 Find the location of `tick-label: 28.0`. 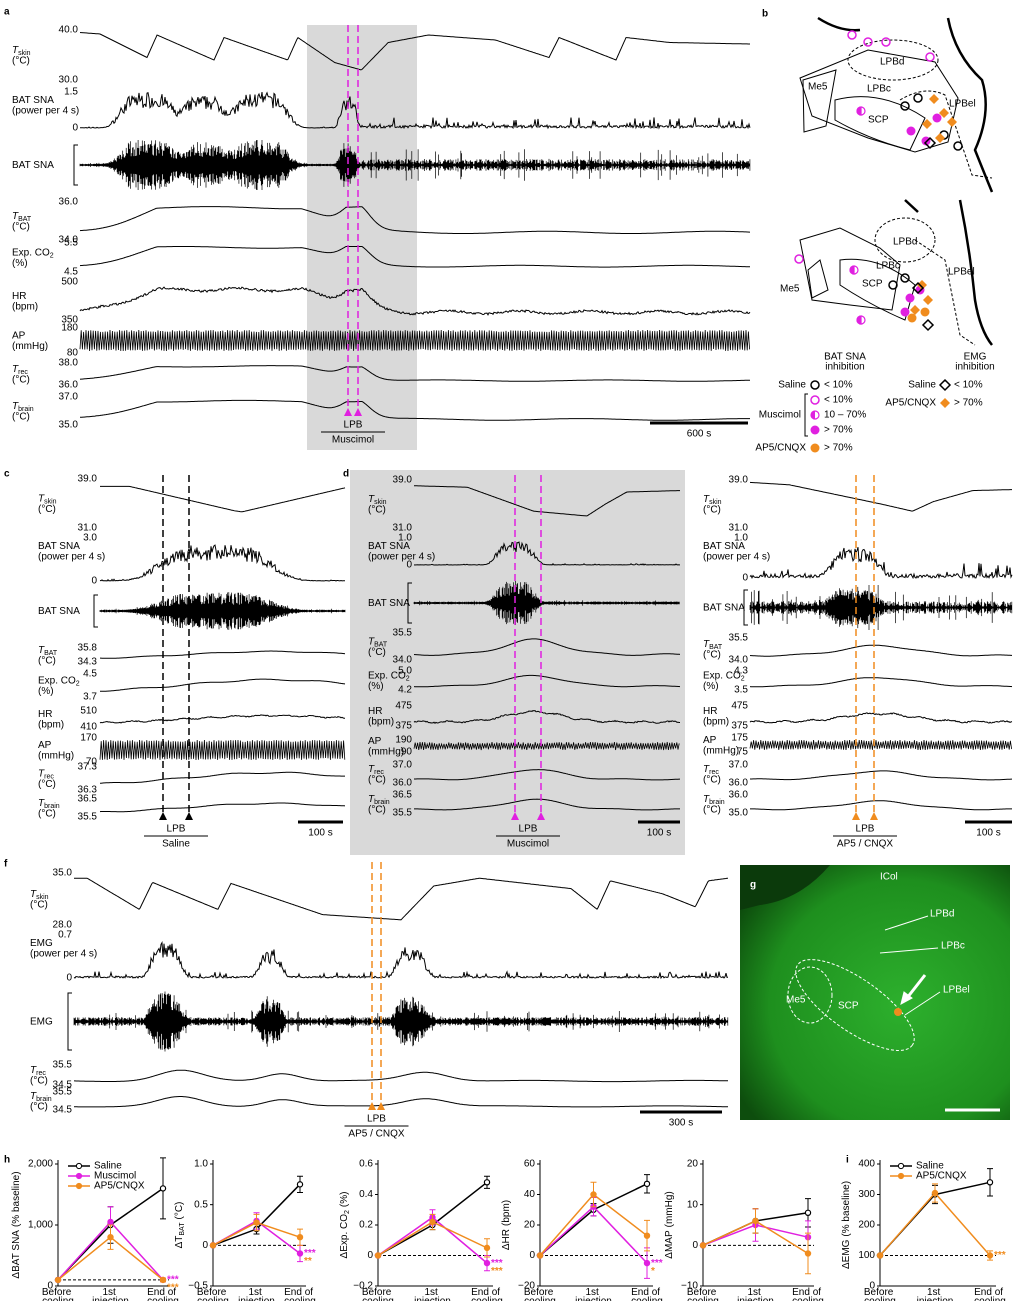

tick-label: 28.0 is located at coordinates (63, 925).